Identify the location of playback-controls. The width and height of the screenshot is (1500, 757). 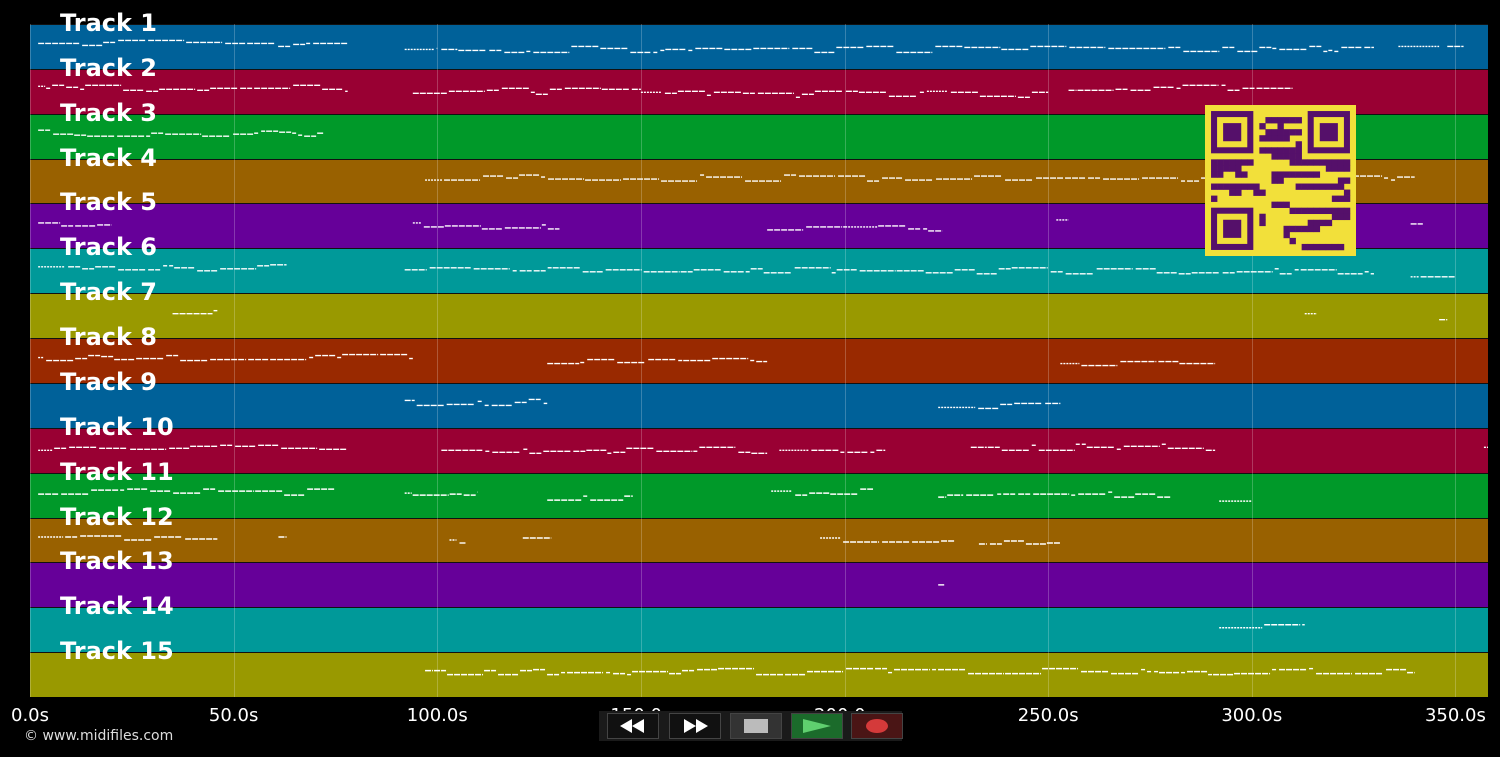
(751, 726).